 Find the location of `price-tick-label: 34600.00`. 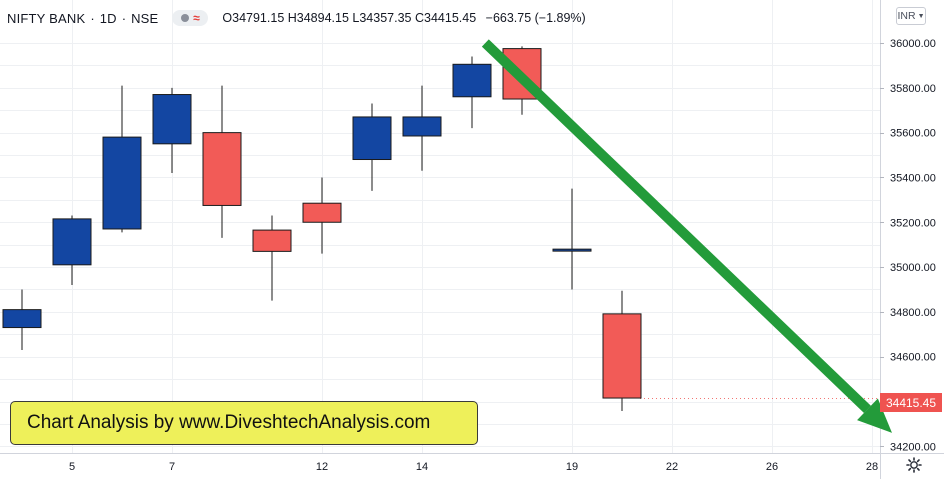

price-tick-label: 34600.00 is located at coordinates (913, 358).